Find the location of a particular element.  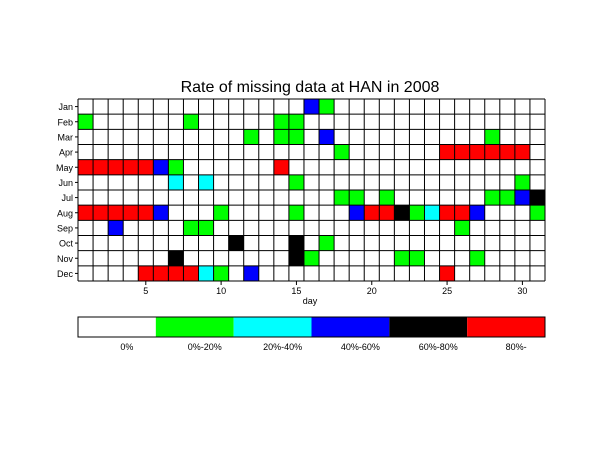

month-label-jun: Jun is located at coordinates (65, 183).